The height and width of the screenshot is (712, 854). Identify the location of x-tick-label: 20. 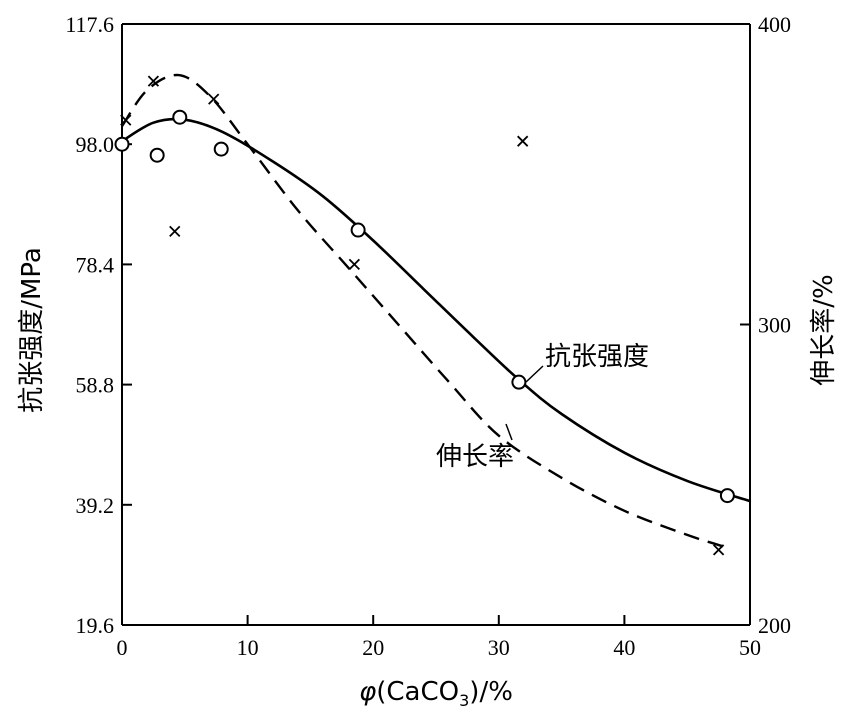
(373, 647).